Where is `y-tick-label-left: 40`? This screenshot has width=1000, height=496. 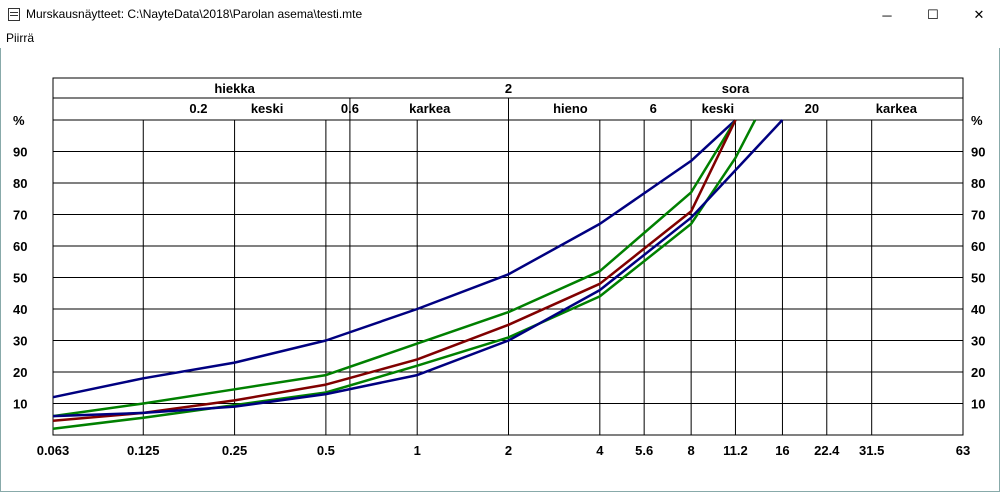
y-tick-label-left: 40 is located at coordinates (20, 309).